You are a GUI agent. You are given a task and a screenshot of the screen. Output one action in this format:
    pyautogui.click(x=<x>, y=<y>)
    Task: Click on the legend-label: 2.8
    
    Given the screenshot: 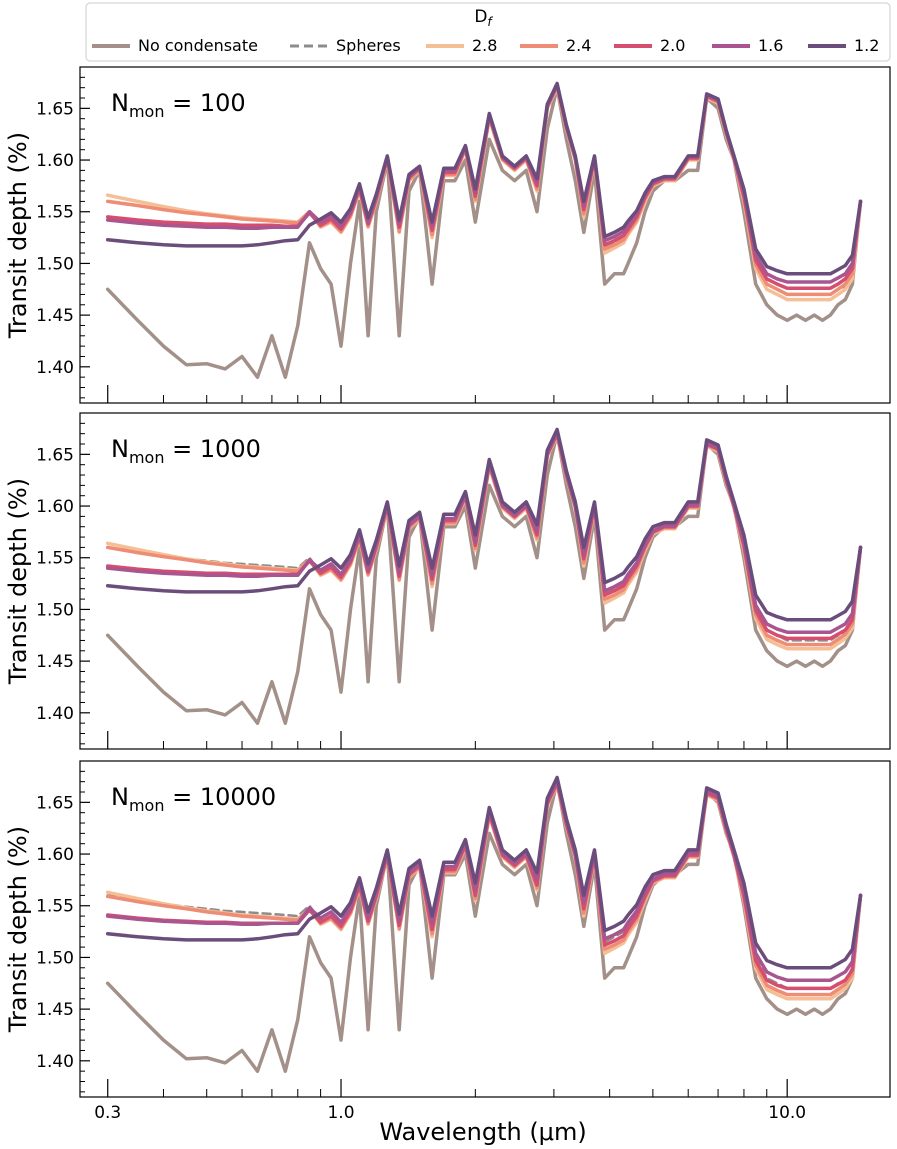 What is the action you would take?
    pyautogui.click(x=484, y=45)
    